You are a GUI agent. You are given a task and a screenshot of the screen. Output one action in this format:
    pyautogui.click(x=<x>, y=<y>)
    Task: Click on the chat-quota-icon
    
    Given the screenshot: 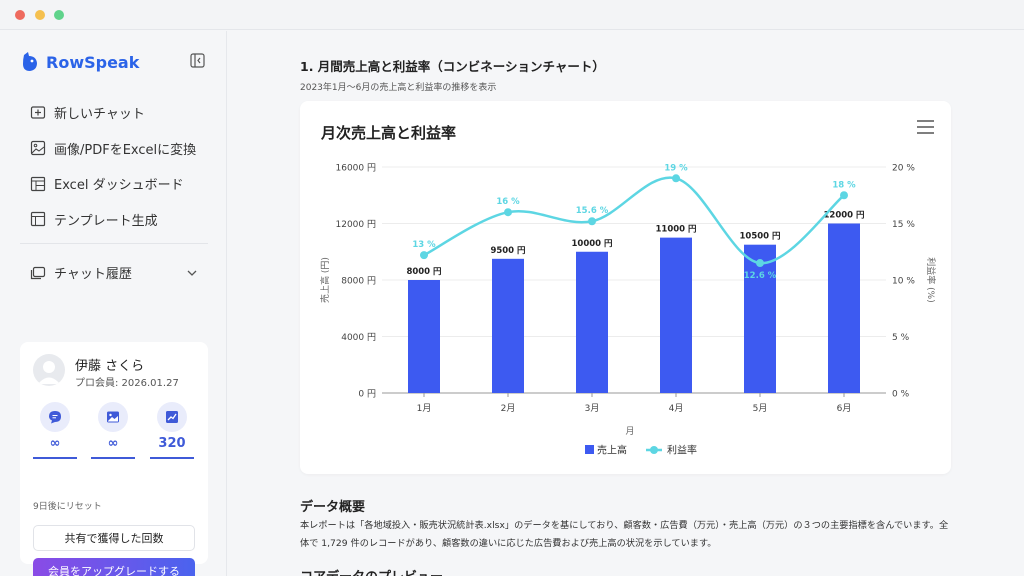 What is the action you would take?
    pyautogui.click(x=55, y=417)
    